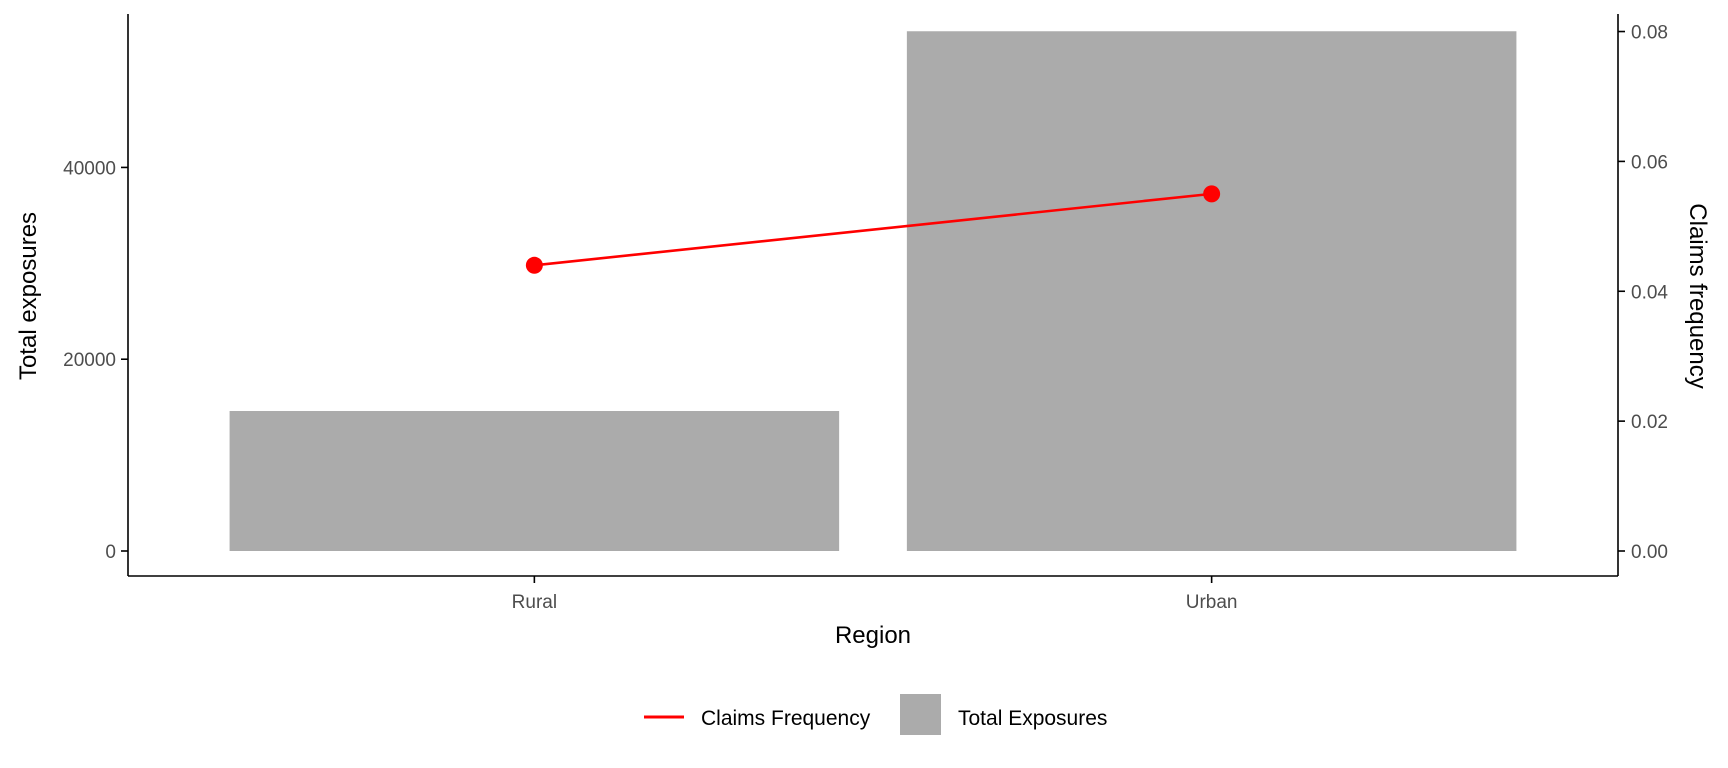 Image resolution: width=1728 pixels, height=768 pixels. What do you see at coordinates (1649, 422) in the screenshot?
I see `right-tick-label: 0.02` at bounding box center [1649, 422].